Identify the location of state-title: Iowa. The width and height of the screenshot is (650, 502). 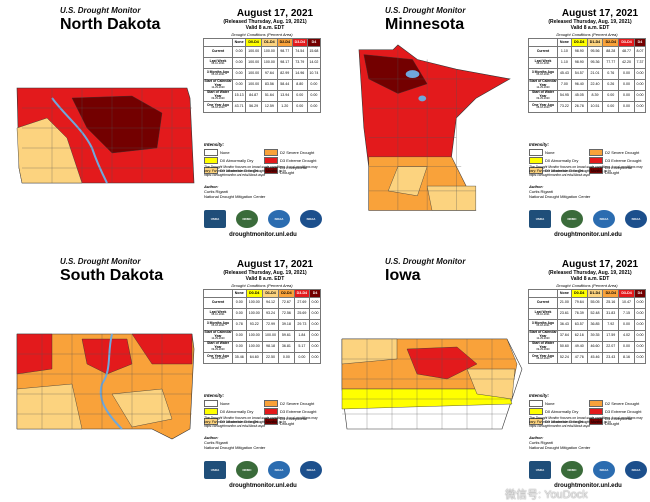
(403, 275).